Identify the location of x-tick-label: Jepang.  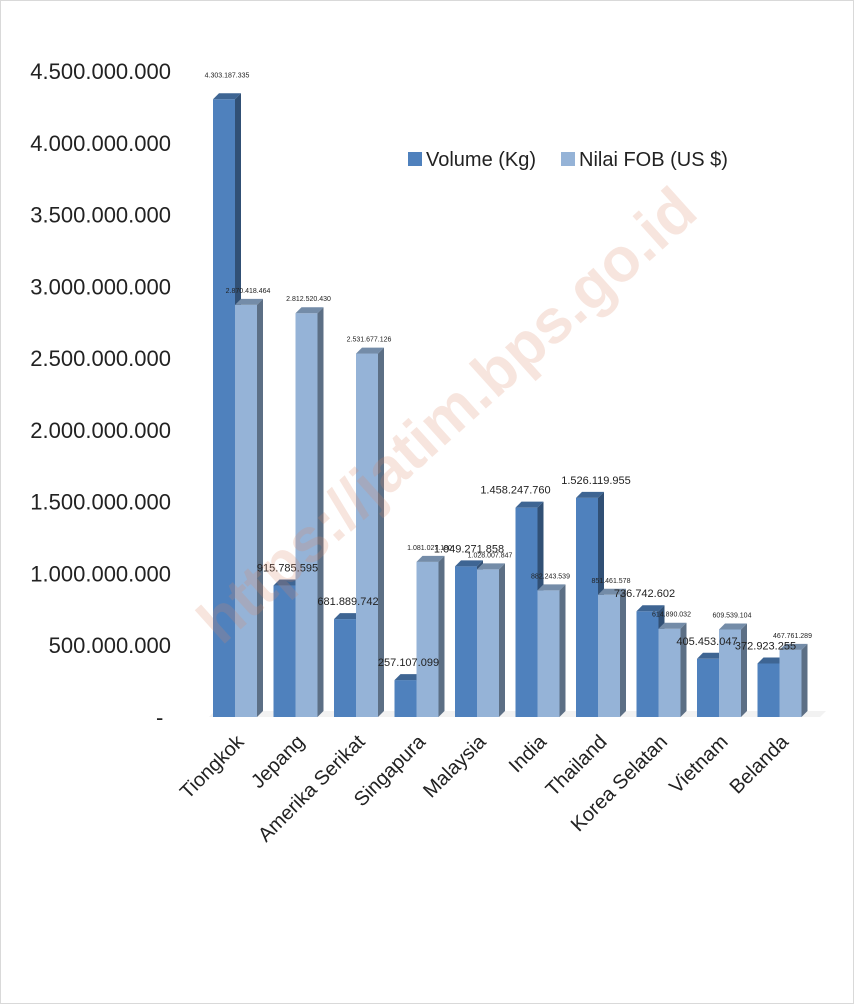
(278, 762).